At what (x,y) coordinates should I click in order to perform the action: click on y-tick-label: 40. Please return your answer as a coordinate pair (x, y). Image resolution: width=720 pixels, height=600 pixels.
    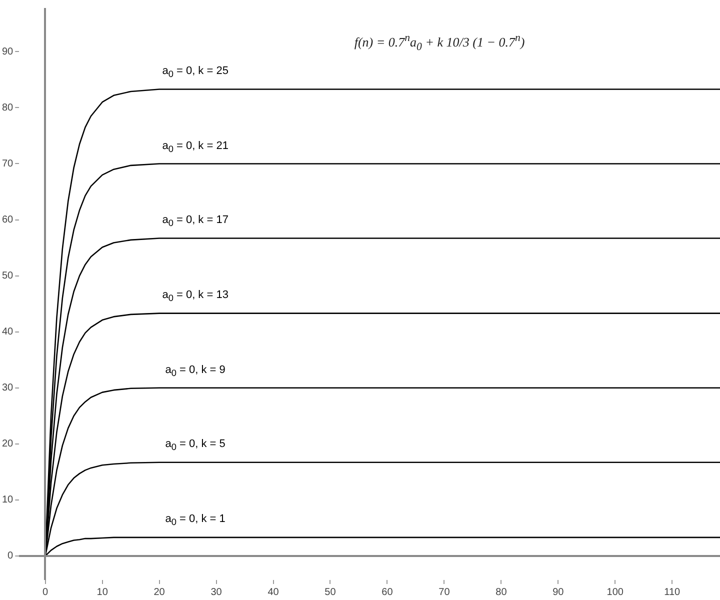
    Looking at the image, I should click on (8, 332).